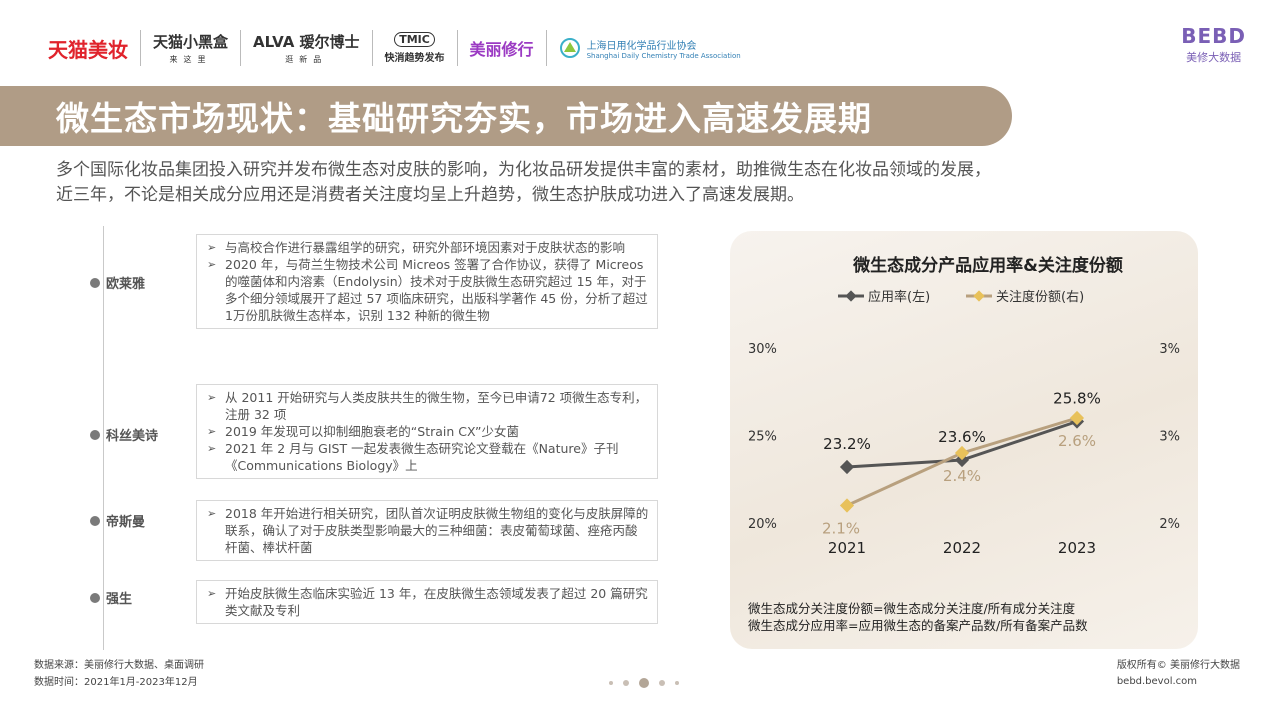 This screenshot has width=1280, height=720. I want to click on series: 23.2% 23.6% 25.8% 2.1% 2.4% 2.6%, so click(961, 464).